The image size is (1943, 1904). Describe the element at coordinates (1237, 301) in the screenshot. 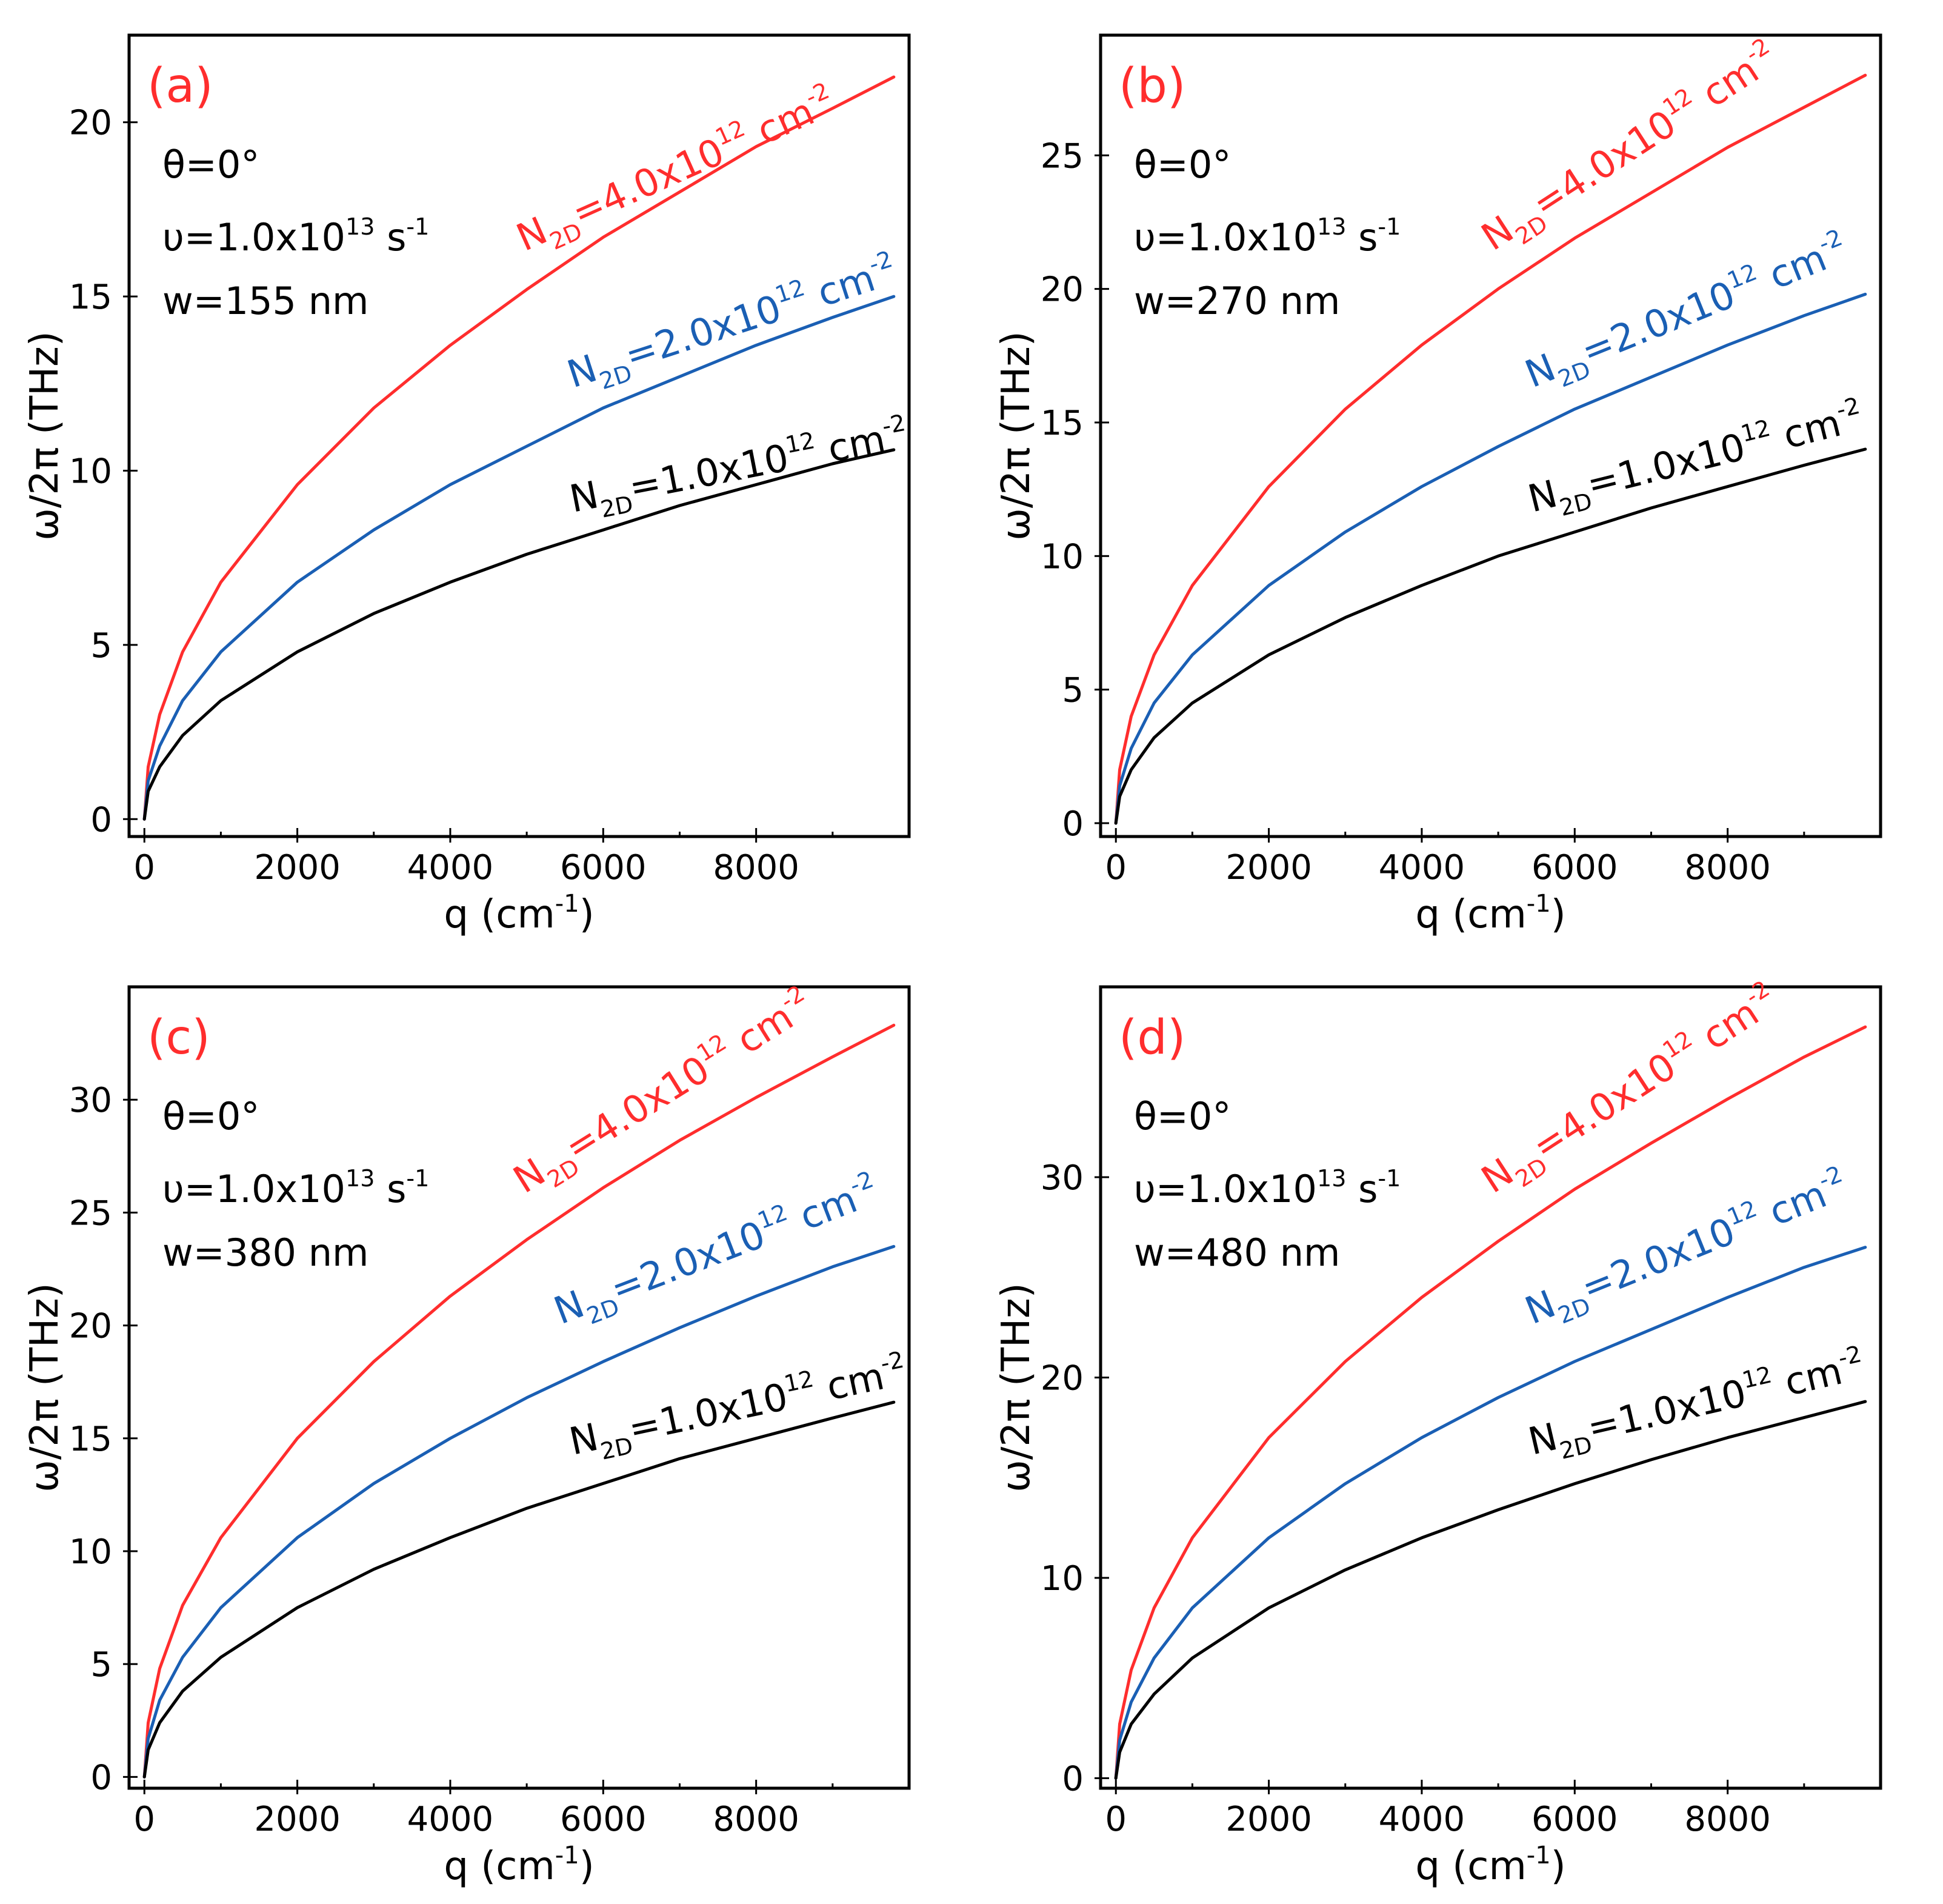

I see `width-param: w=270 nm` at that location.